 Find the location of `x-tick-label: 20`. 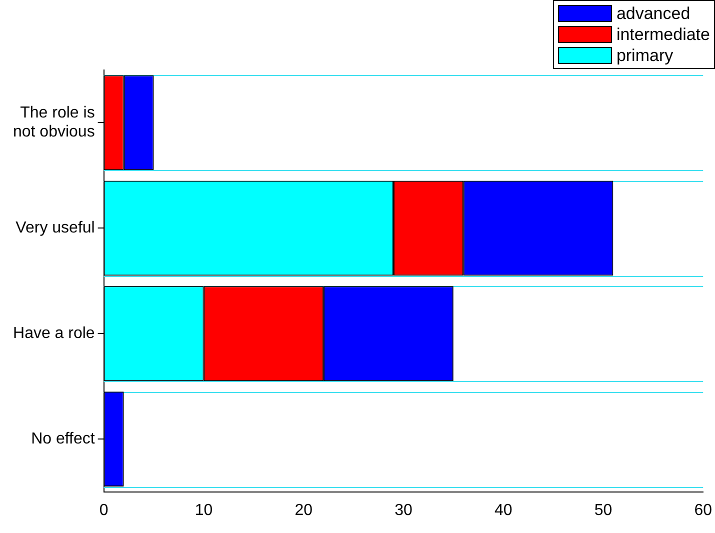

x-tick-label: 20 is located at coordinates (303, 510).